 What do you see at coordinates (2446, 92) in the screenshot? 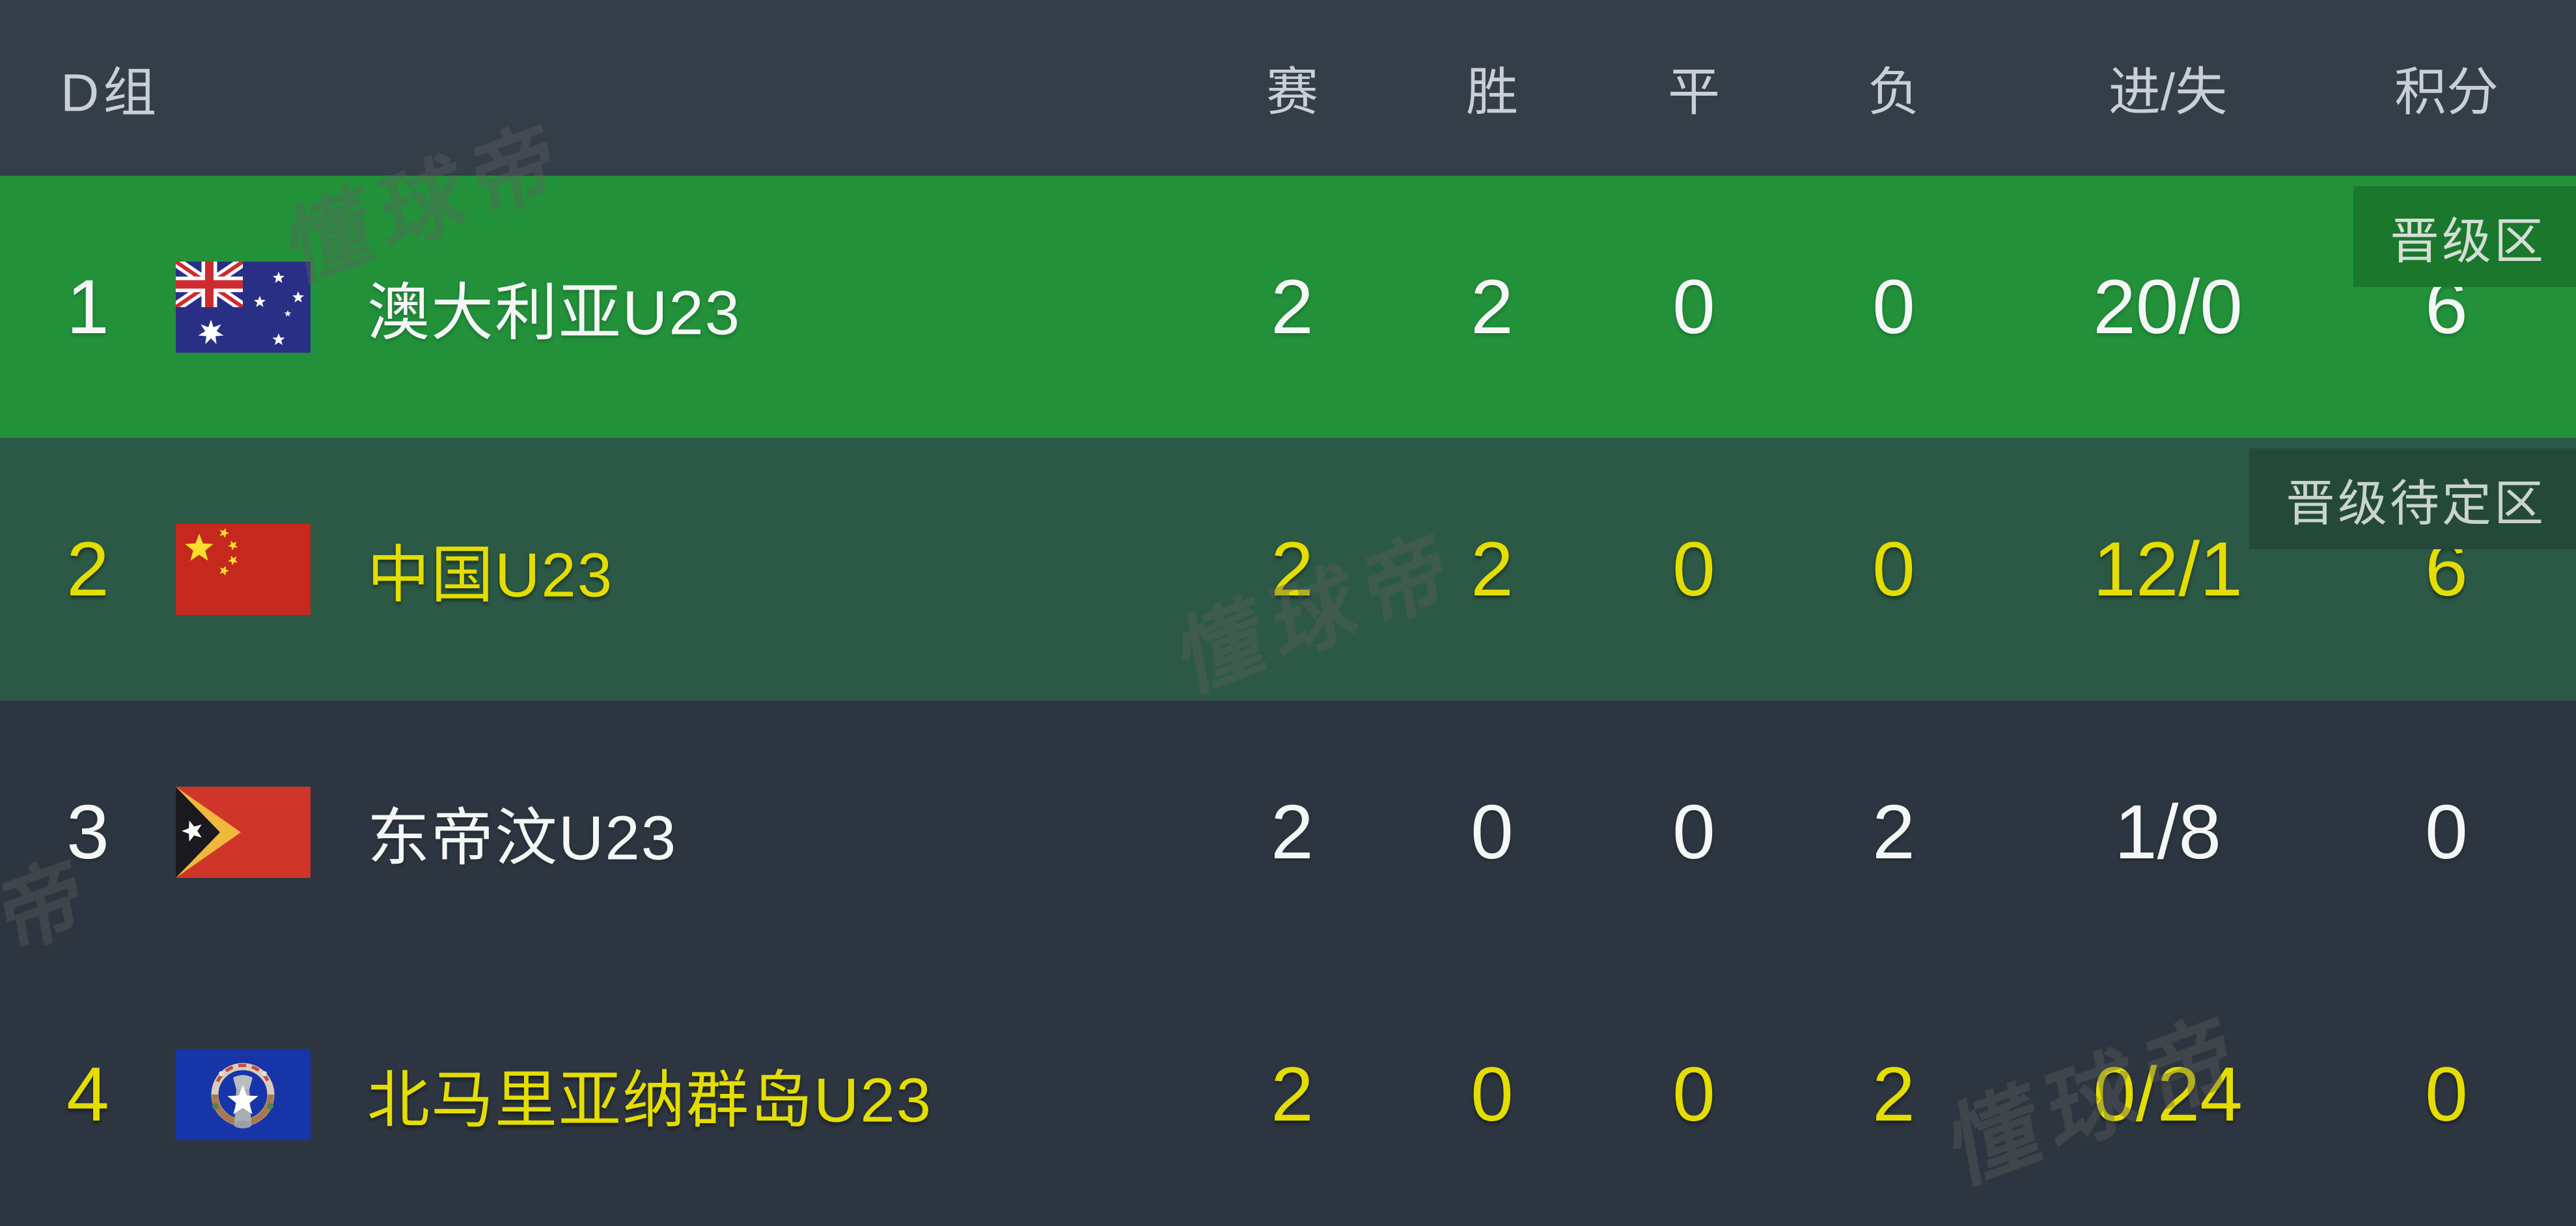
I see `col-header-points: 积分` at bounding box center [2446, 92].